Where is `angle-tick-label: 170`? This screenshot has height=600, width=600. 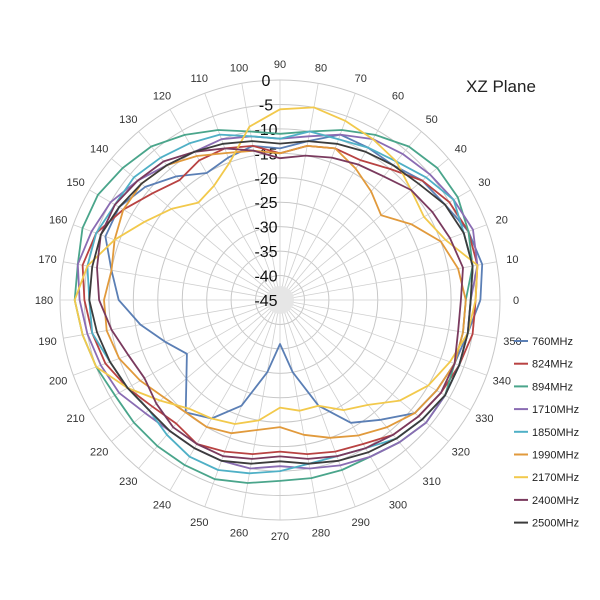
angle-tick-label: 170 is located at coordinates (47, 260).